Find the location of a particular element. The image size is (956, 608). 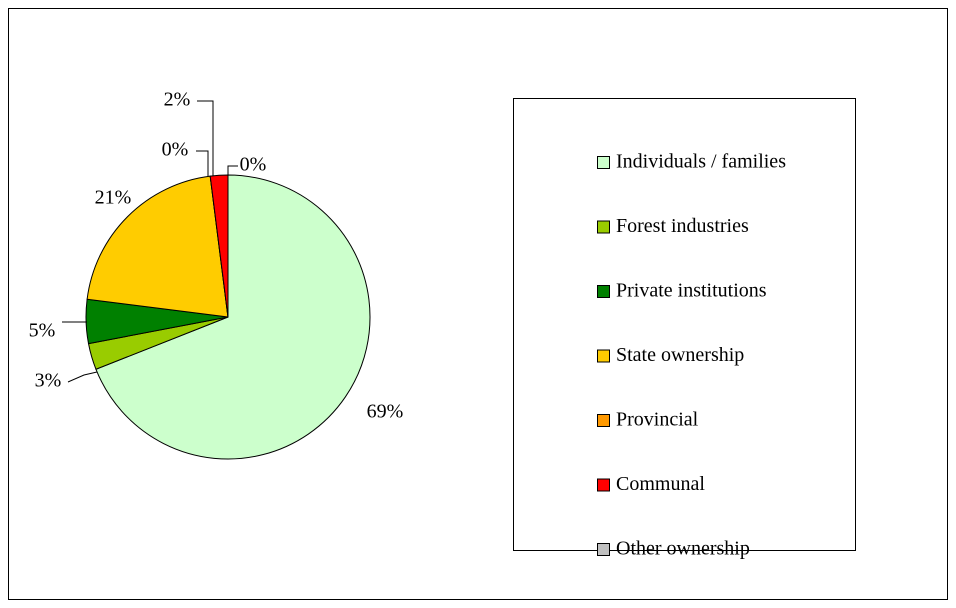

data-label: 5% is located at coordinates (42, 331).